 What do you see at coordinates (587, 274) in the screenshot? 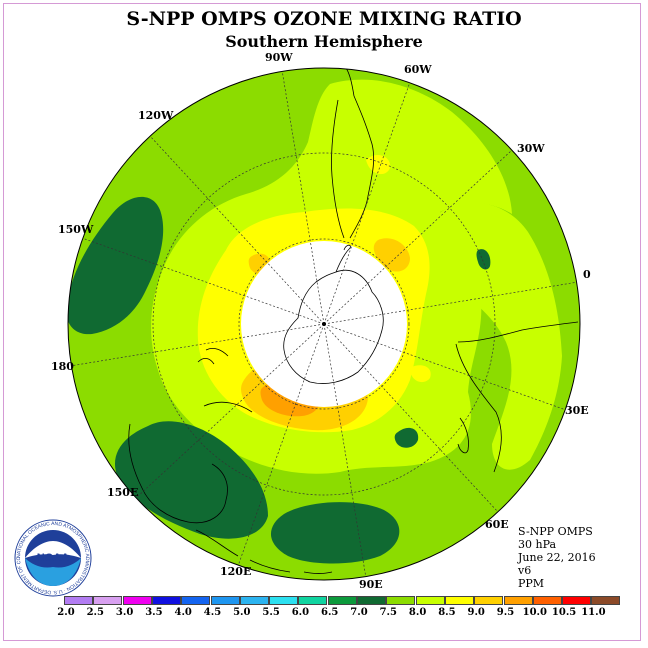
I see `lon-label-0: 0` at bounding box center [587, 274].